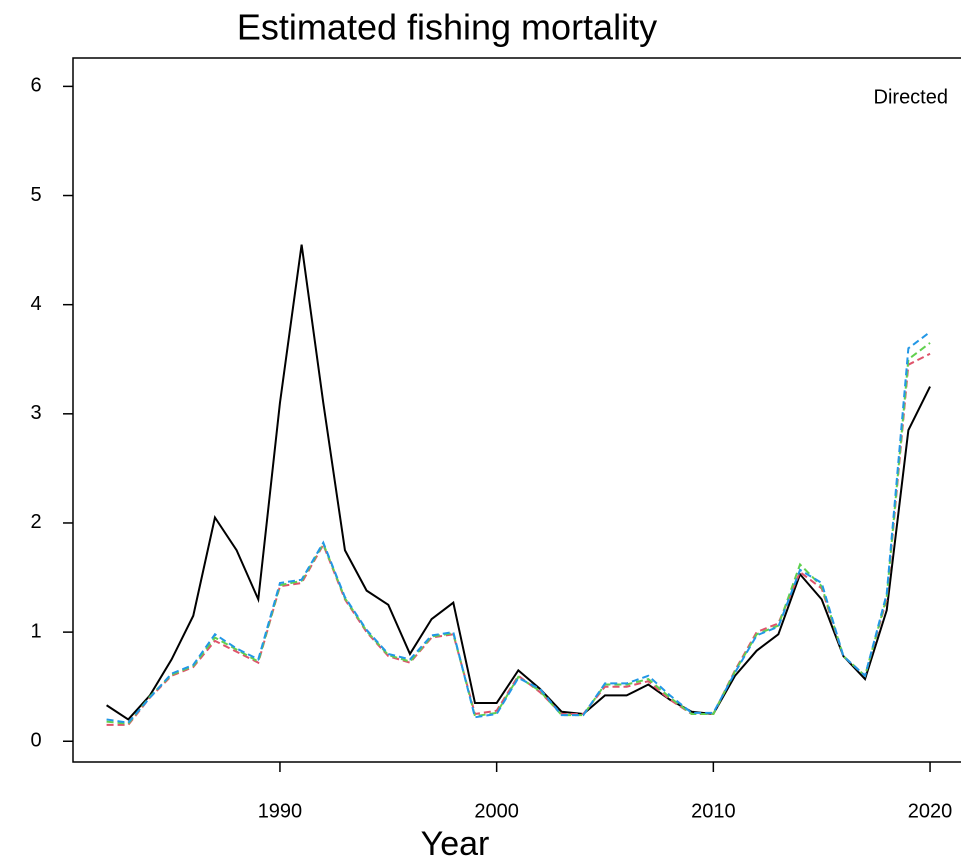 The image size is (961, 865). I want to click on y-tick-label: 4, so click(35, 304).